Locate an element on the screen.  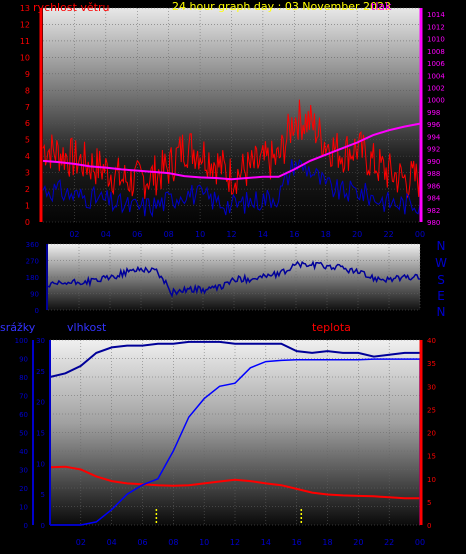
rain-tick-label: 50 is located at coordinates (23, 434).